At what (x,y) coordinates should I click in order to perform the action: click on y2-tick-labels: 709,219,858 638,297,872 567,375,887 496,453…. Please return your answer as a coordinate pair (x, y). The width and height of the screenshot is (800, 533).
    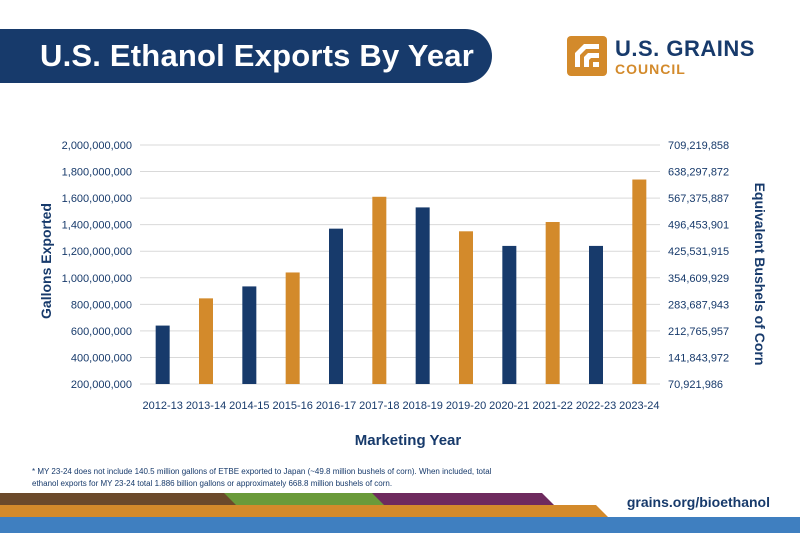
    Looking at the image, I should click on (698, 265).